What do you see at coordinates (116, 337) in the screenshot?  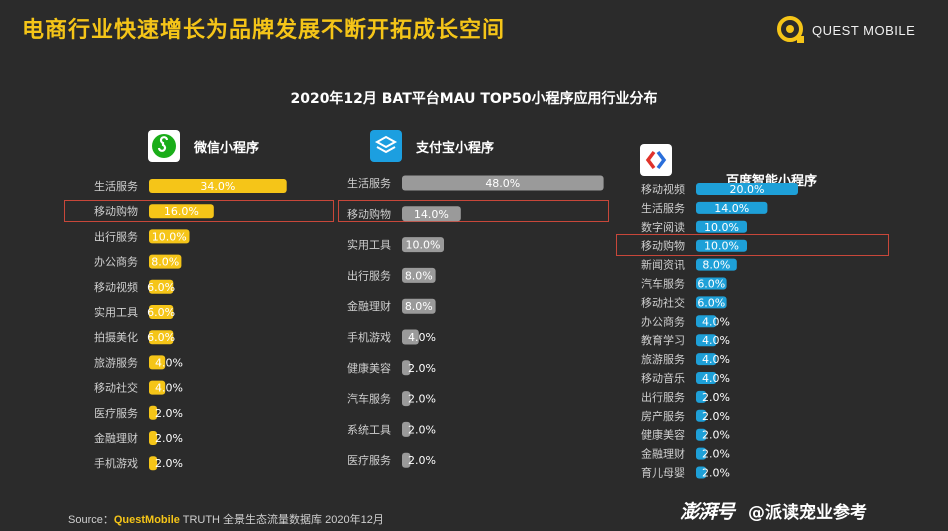 I see `wechat-category-label: 拍摄美化` at bounding box center [116, 337].